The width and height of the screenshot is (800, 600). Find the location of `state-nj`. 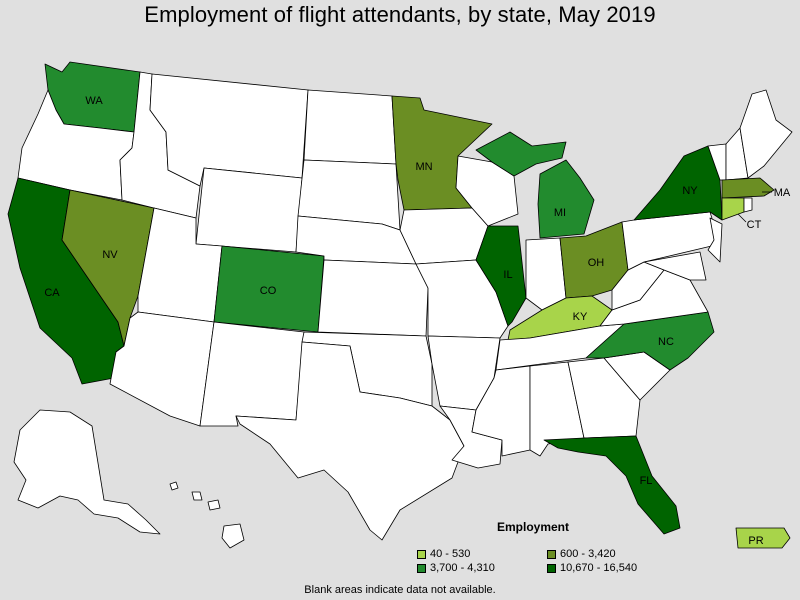

state-nj is located at coordinates (715, 240).